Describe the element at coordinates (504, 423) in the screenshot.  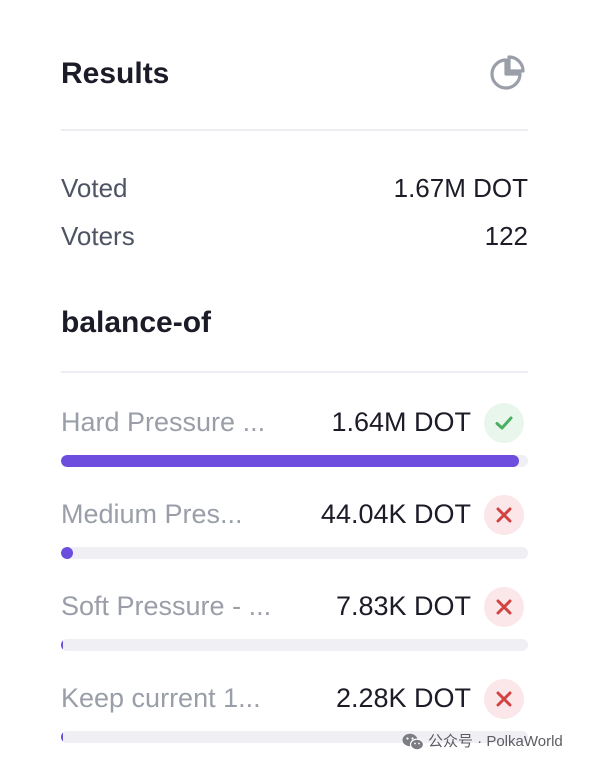
I see `check-icon` at that location.